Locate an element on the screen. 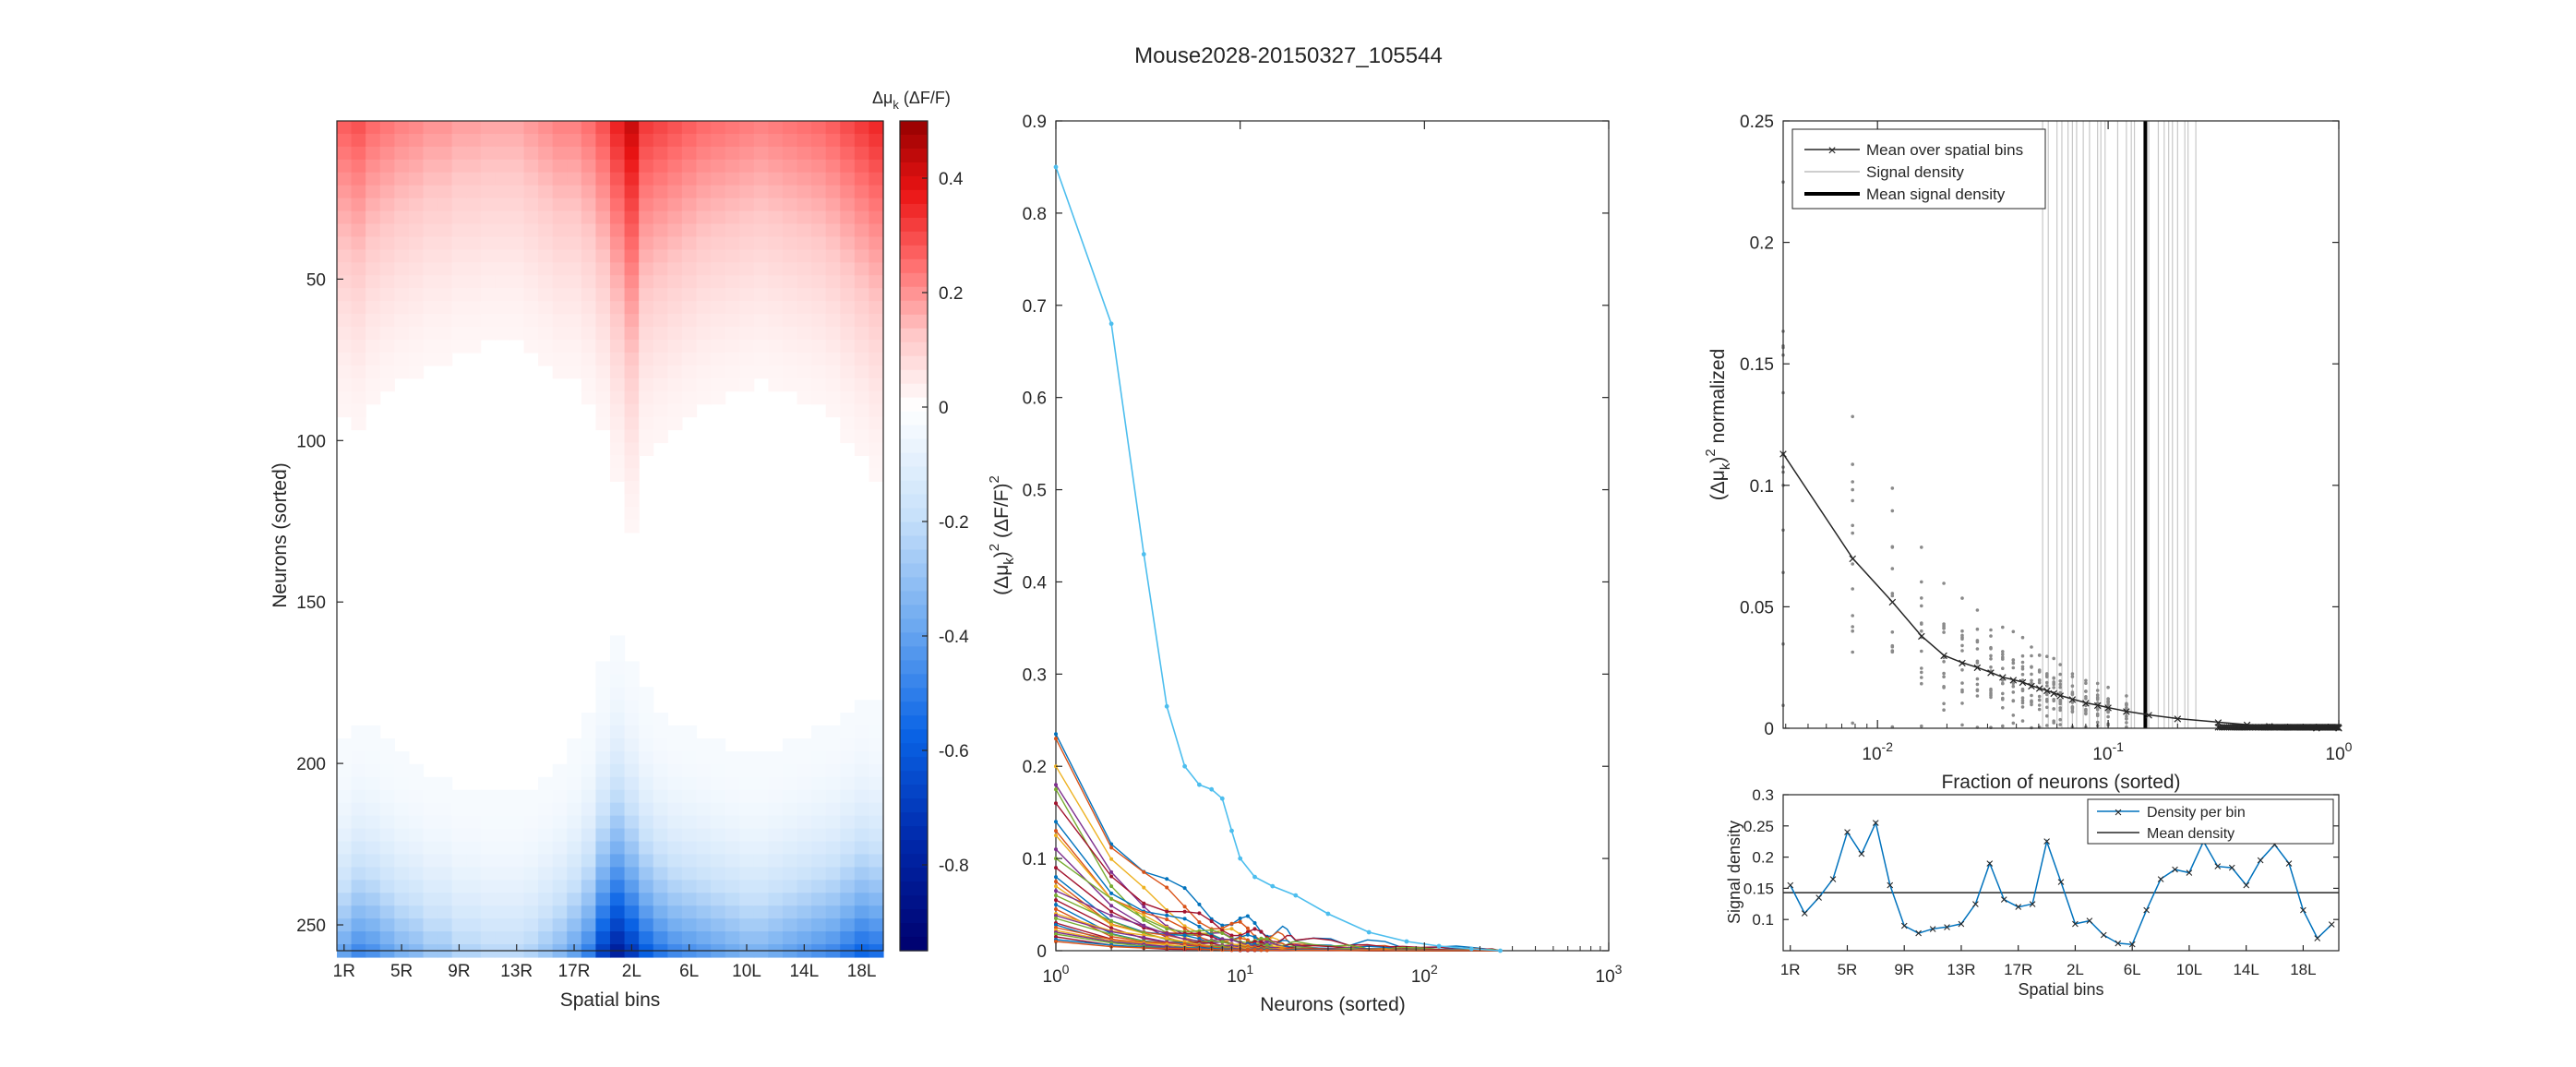 Image resolution: width=2576 pixels, height=1067 pixels. line-y-tick-label: 0.2 is located at coordinates (1035, 767).